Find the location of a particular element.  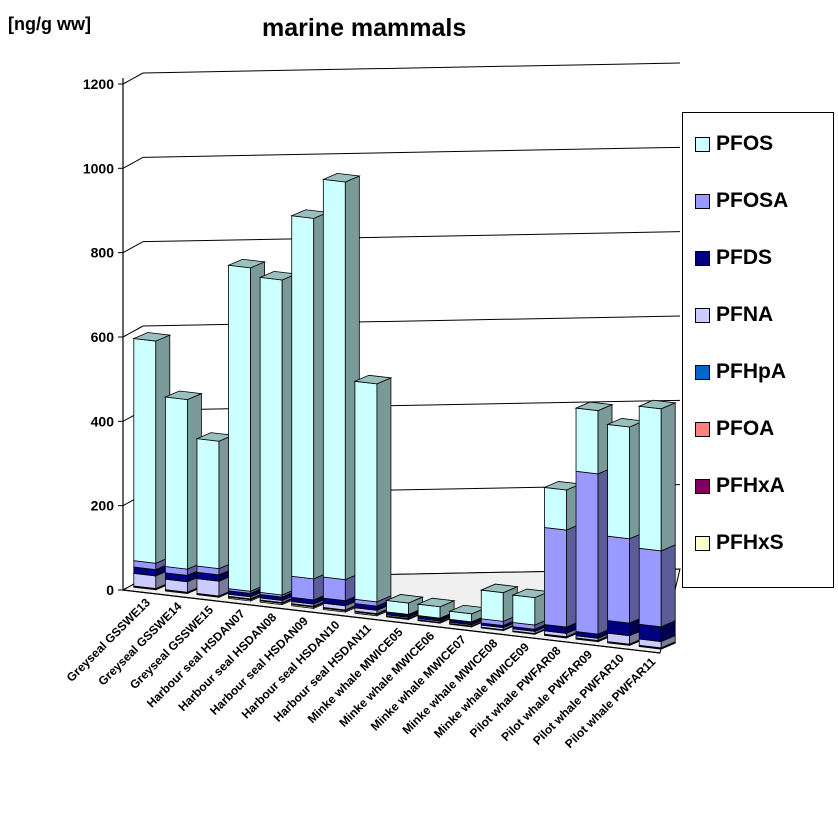

legend-label: PFDS is located at coordinates (744, 257).